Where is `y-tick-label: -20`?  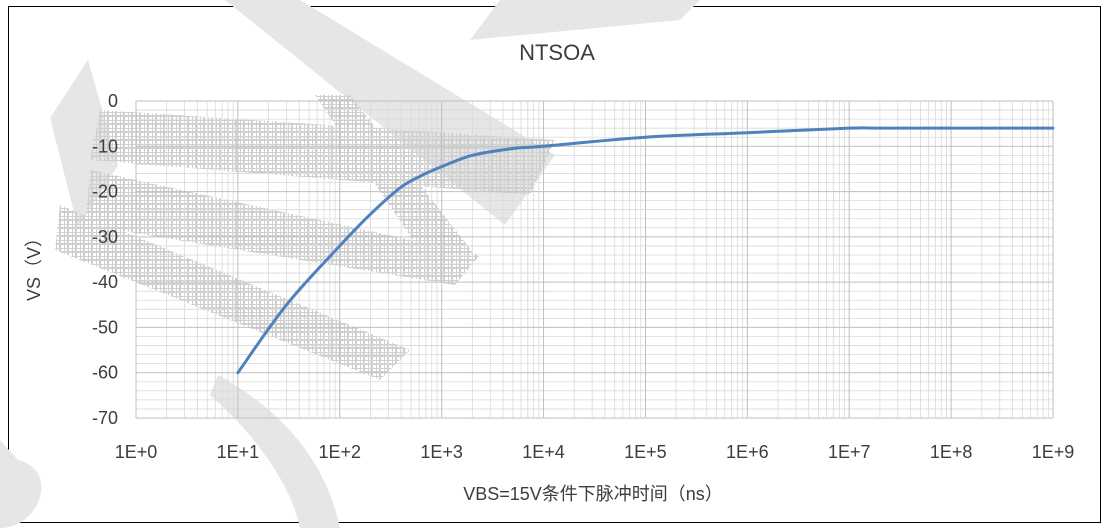
y-tick-label: -20 is located at coordinates (105, 192).